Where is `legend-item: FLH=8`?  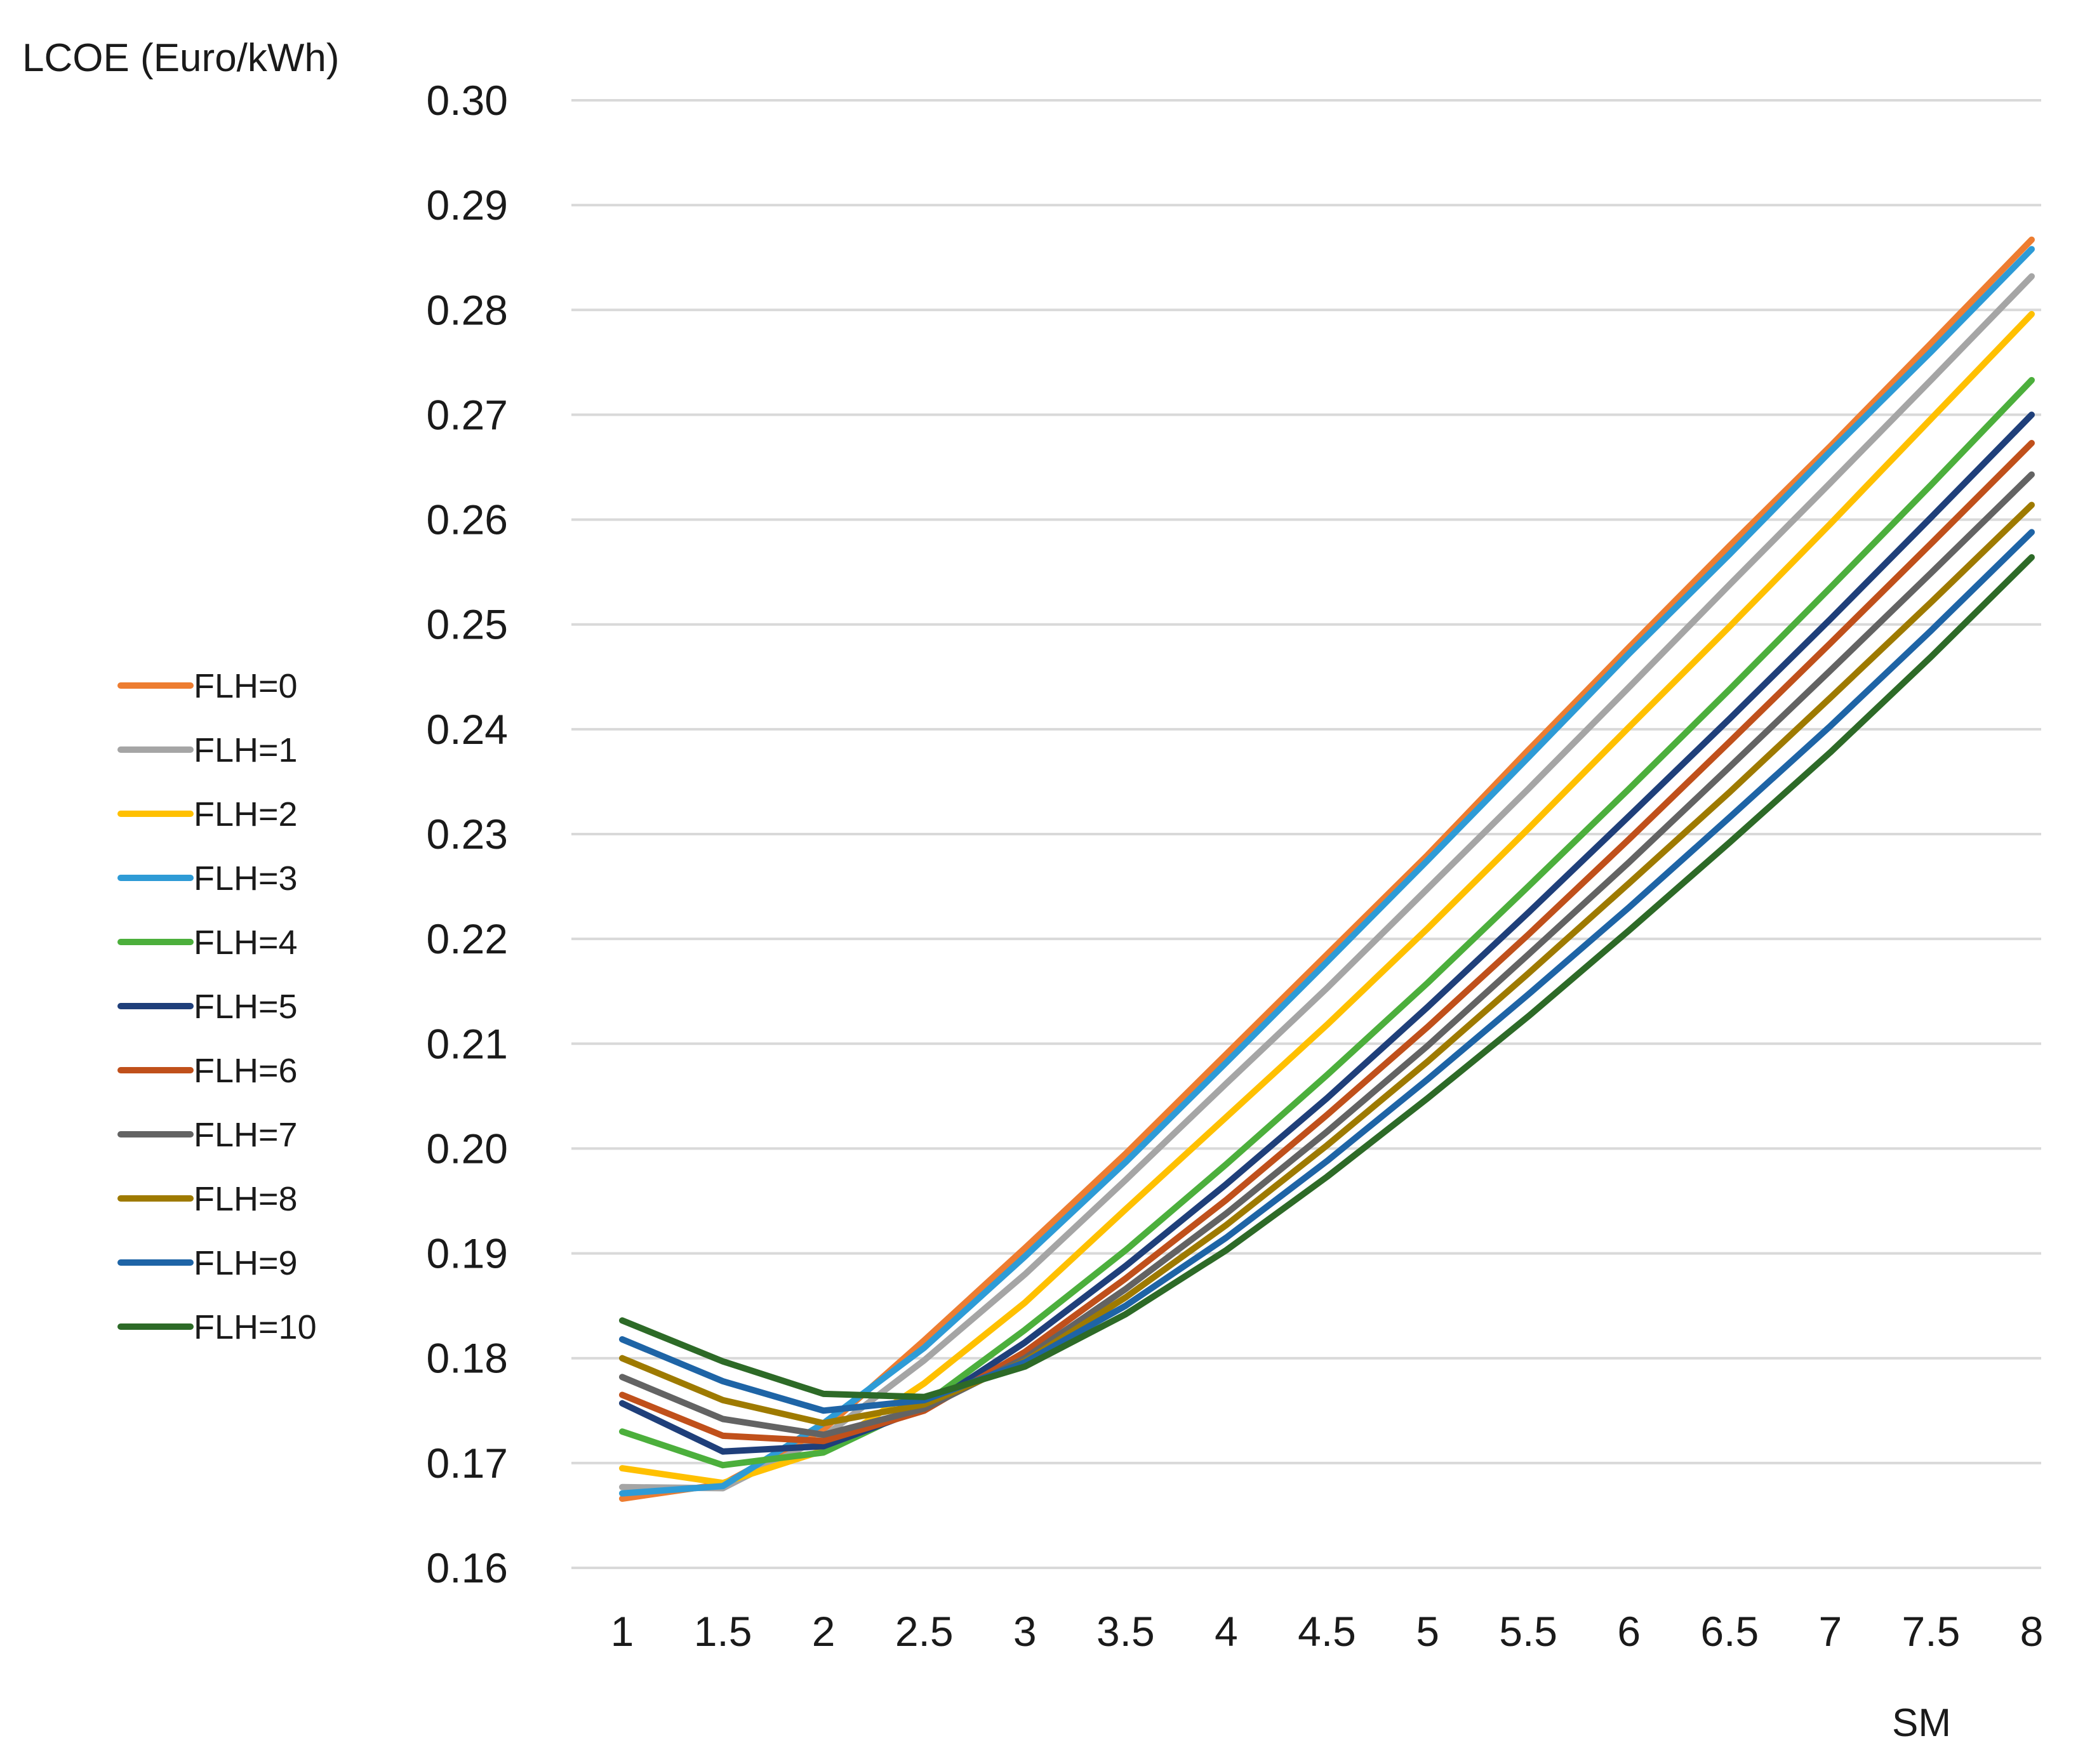
legend-item: FLH=8 is located at coordinates (207, 1199).